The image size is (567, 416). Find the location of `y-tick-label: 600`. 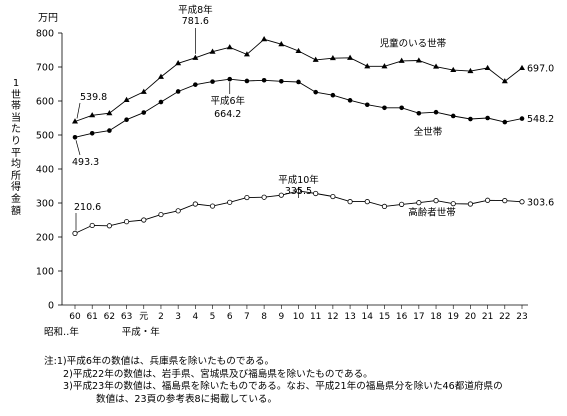

y-tick-label: 600 is located at coordinates (45, 102).